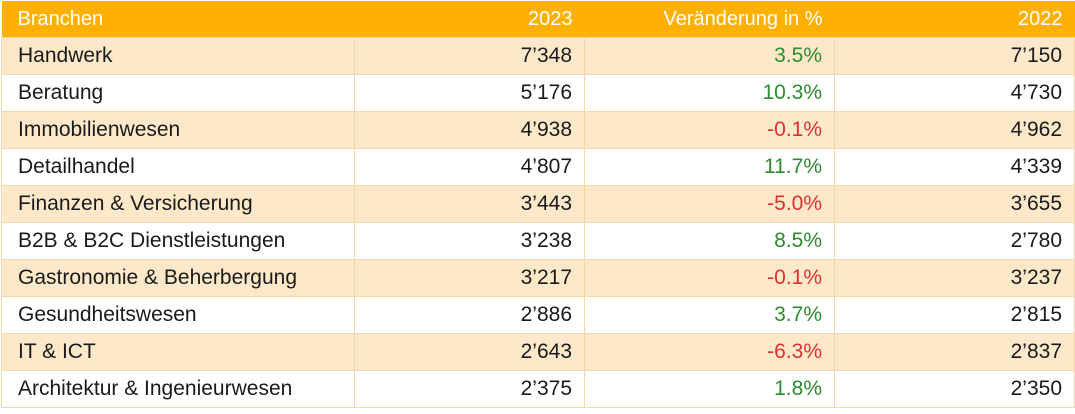  Describe the element at coordinates (178, 130) in the screenshot. I see `cell-branche: Immobilienwesen` at that location.